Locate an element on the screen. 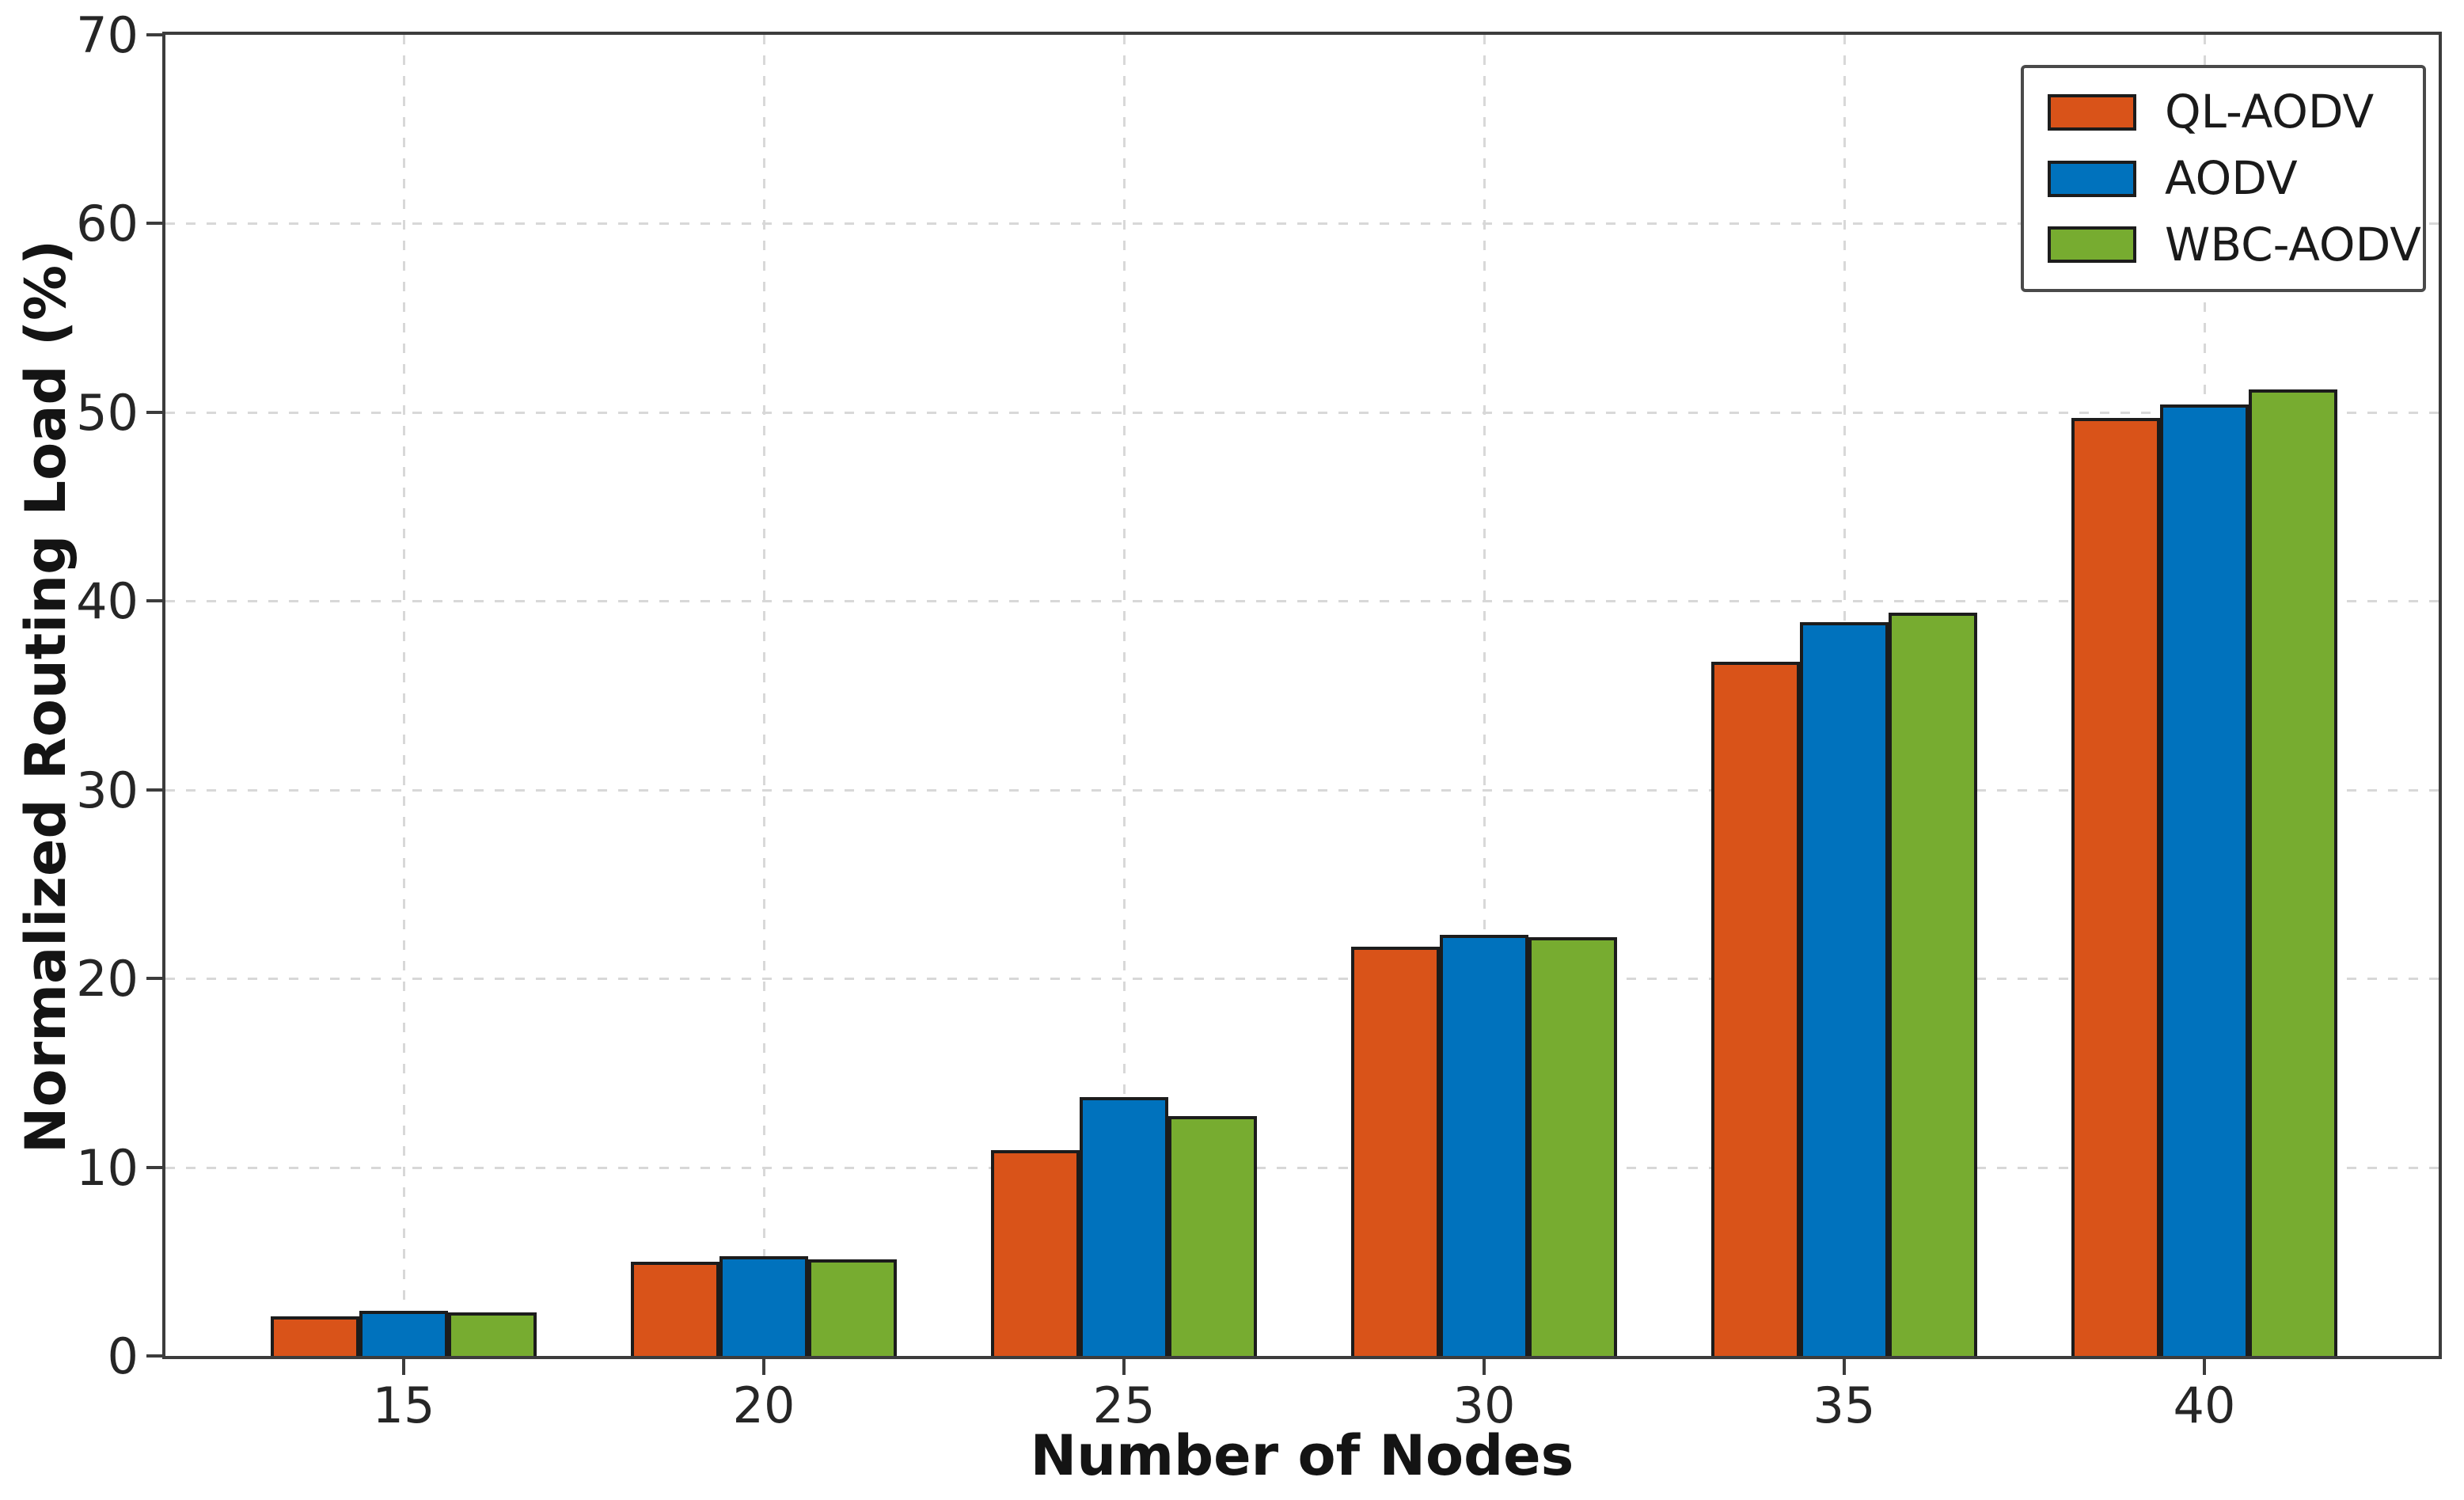 The width and height of the screenshot is (2464, 1500). x-tick-label-30: 30 is located at coordinates (1484, 1405).